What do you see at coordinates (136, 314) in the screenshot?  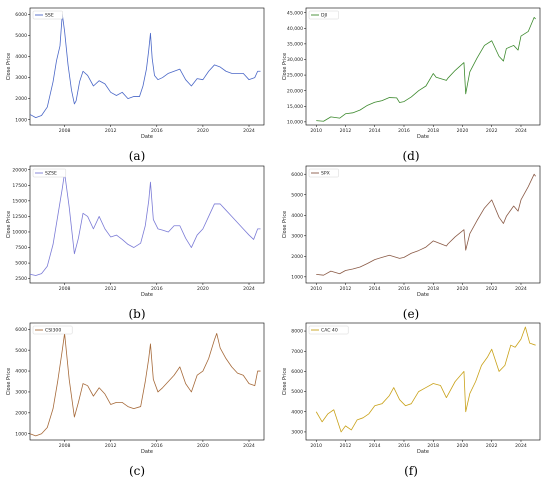 I see `panel-label-b: (b)` at bounding box center [136, 314].